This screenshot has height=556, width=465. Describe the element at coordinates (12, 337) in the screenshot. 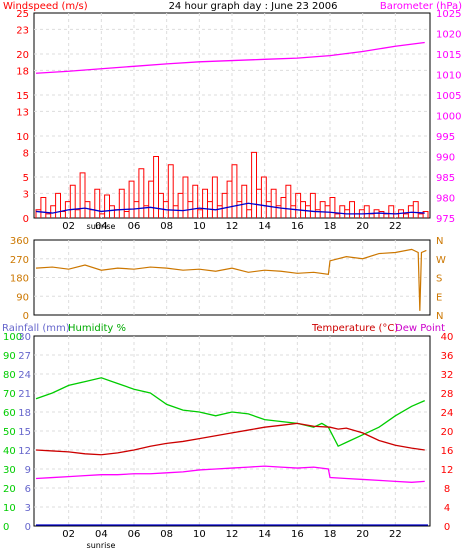

I see `humidity-tick-label: 100` at that location.